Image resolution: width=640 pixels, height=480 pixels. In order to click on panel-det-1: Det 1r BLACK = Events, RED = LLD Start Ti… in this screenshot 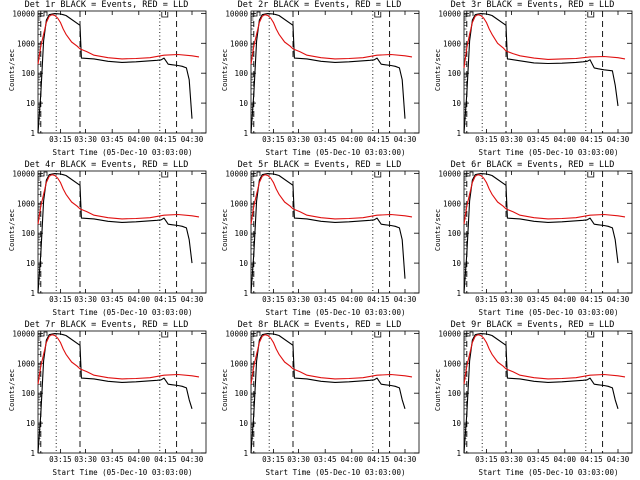, I will do `click(106, 80)`.